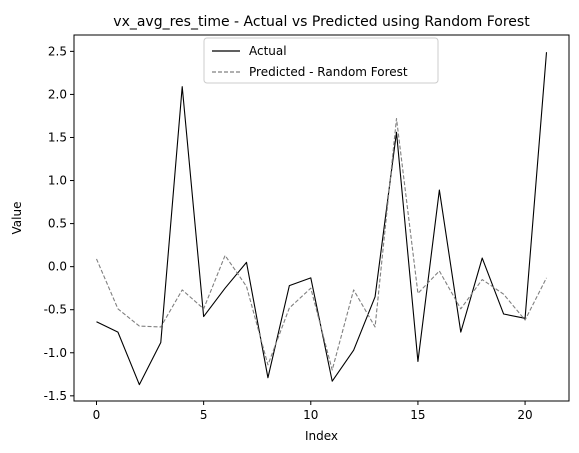 This screenshot has width=579, height=453. I want to click on y-tick-label: -1.5, so click(55, 396).